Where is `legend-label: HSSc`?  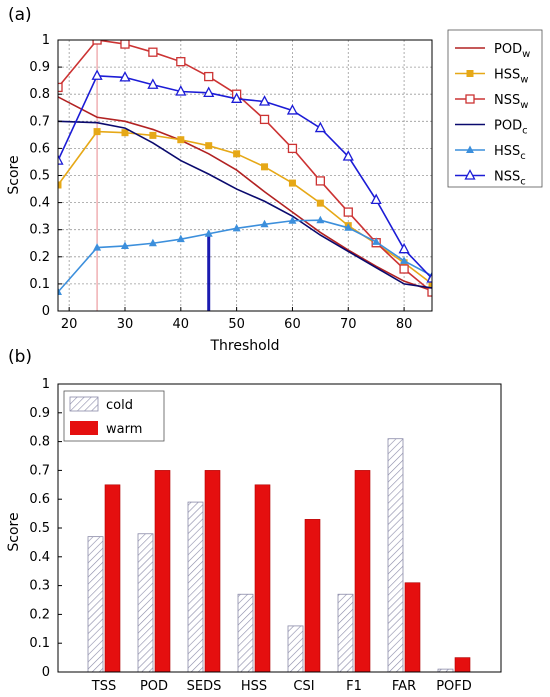
legend-label: HSSc is located at coordinates (510, 153).